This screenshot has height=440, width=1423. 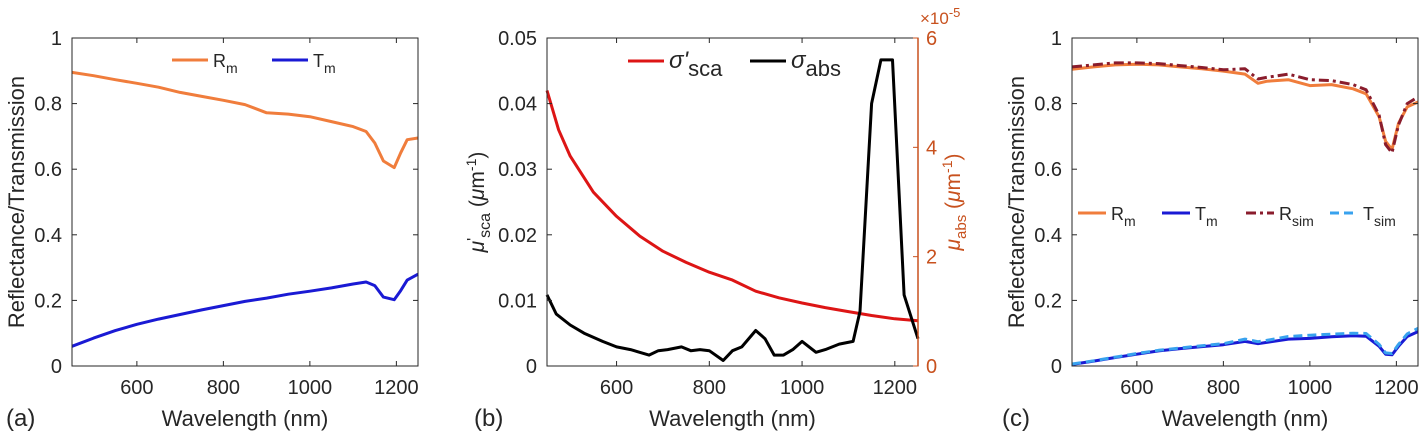 What do you see at coordinates (1296, 216) in the screenshot?
I see `legend-label-2: Rsim` at bounding box center [1296, 216].